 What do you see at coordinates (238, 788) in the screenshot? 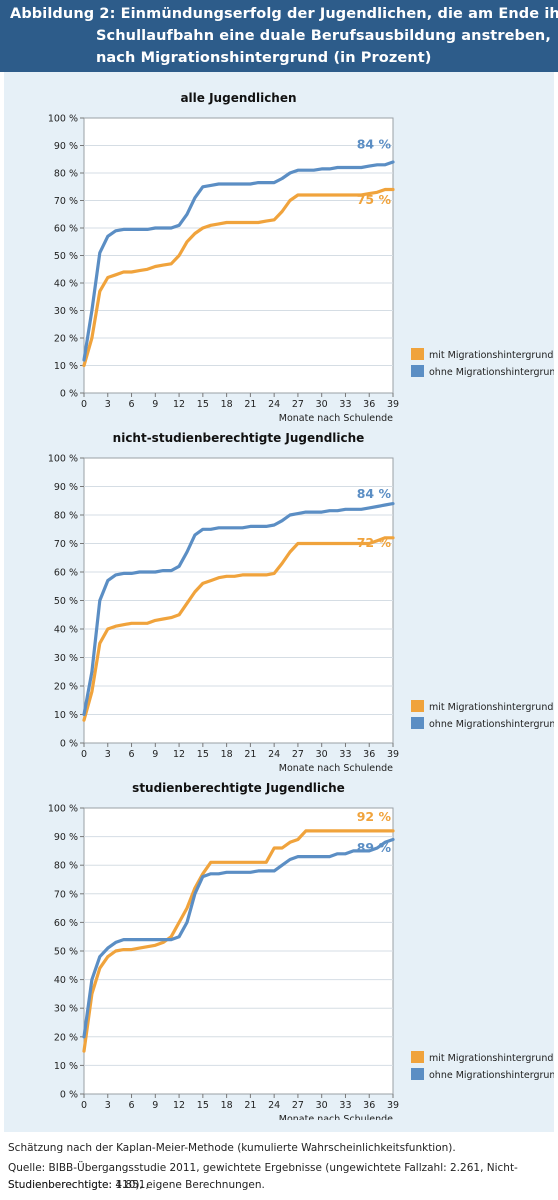
I see `chart-title: studienberechtigte Jugendliche` at bounding box center [238, 788].